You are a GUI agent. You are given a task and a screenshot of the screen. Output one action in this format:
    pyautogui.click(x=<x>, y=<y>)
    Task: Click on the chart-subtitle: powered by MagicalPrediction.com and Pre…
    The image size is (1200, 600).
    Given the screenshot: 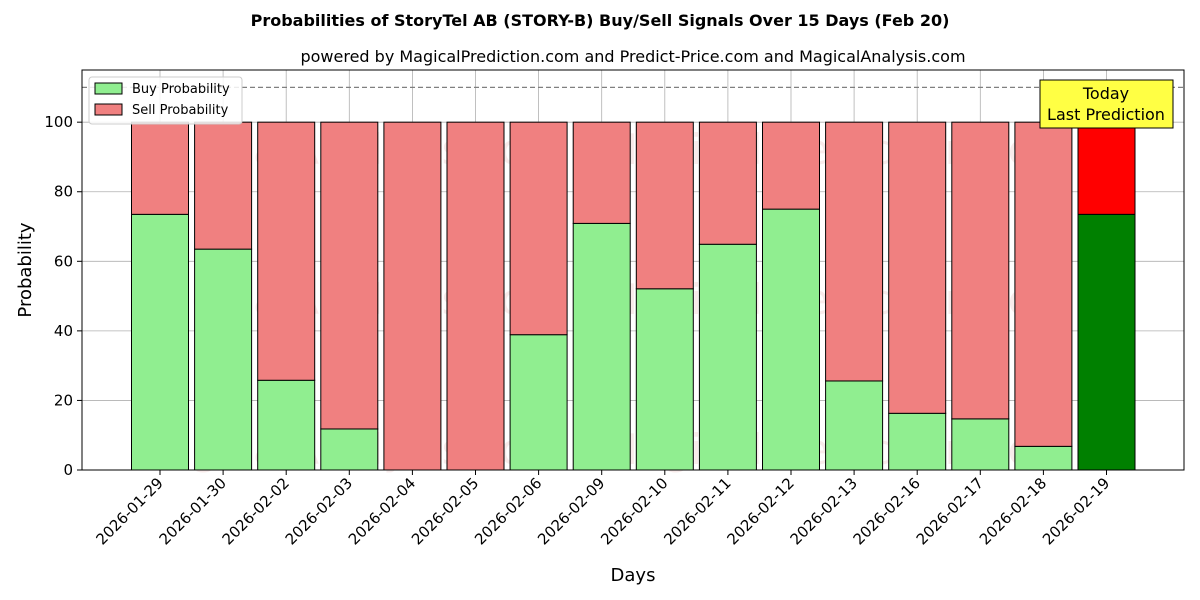 What is the action you would take?
    pyautogui.click(x=632, y=56)
    